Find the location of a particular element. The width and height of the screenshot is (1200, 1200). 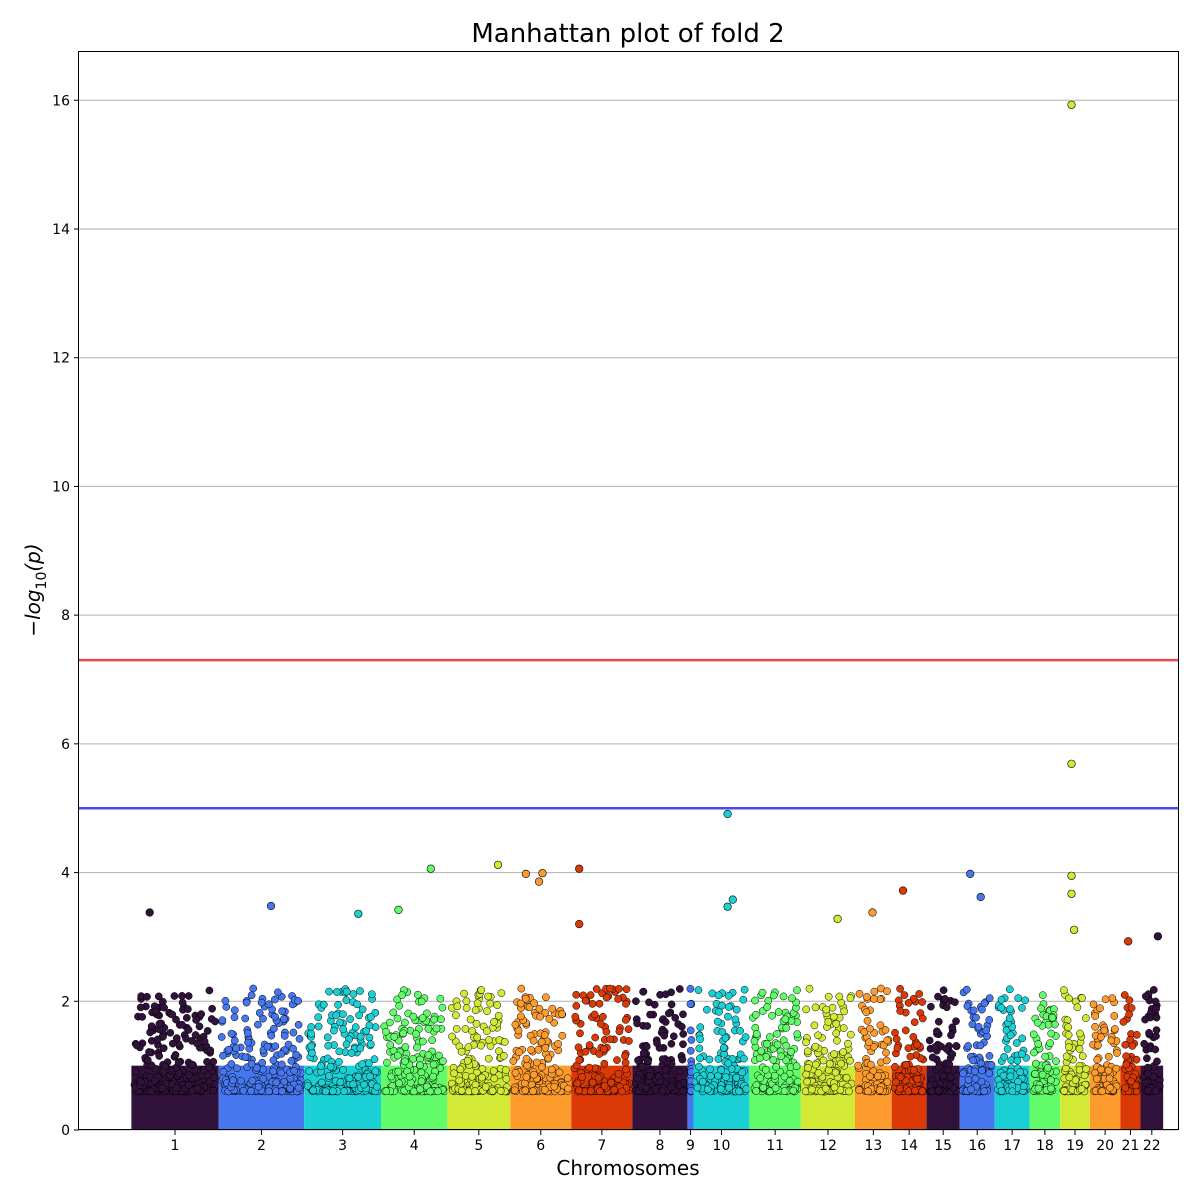

x-axis-ticks: 1 2 3 4 5 6 7 8 9 10 11 12 13 14 15 16 17 18 19 20 21 22 is located at coordinates (666, 1142).